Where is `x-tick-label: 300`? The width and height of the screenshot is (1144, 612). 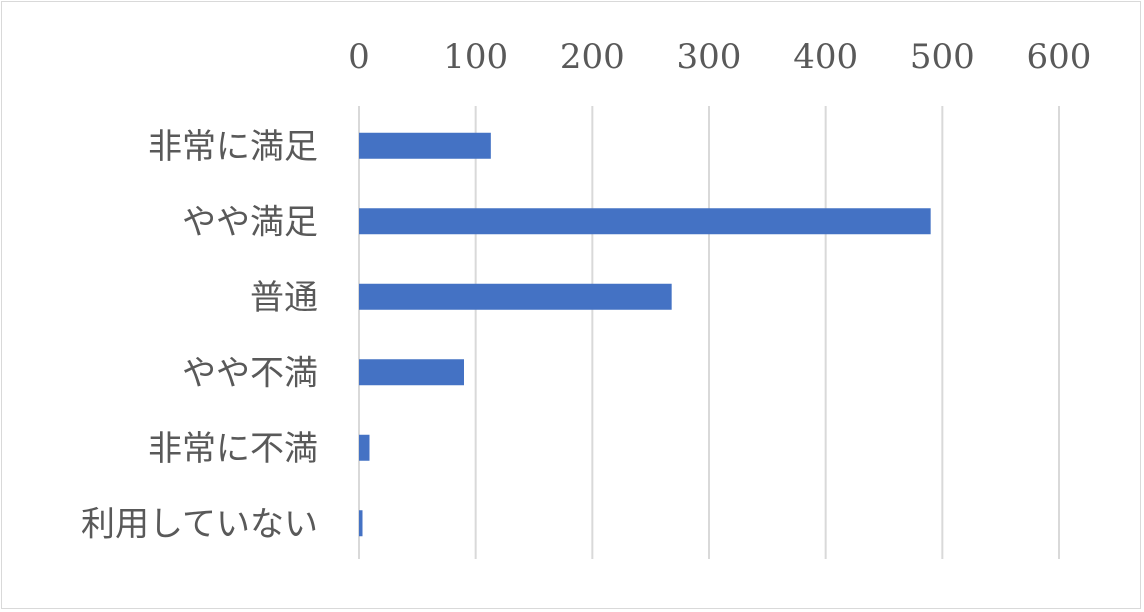 x-tick-label: 300 is located at coordinates (709, 57).